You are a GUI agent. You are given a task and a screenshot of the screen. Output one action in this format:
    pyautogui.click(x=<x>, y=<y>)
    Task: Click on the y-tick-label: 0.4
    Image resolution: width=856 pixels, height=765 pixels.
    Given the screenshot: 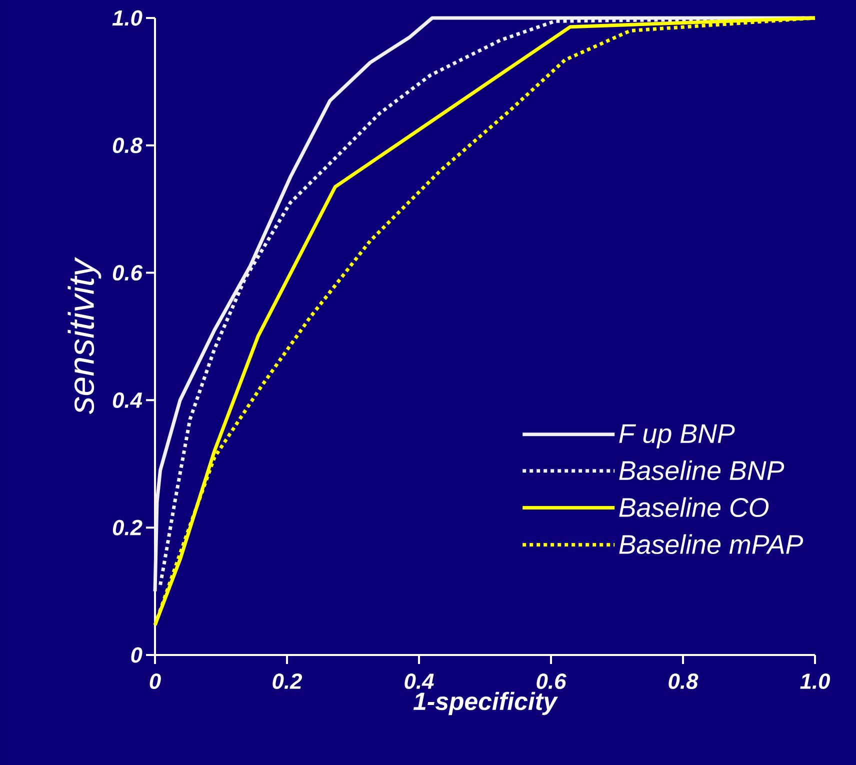 What is the action you would take?
    pyautogui.click(x=127, y=400)
    